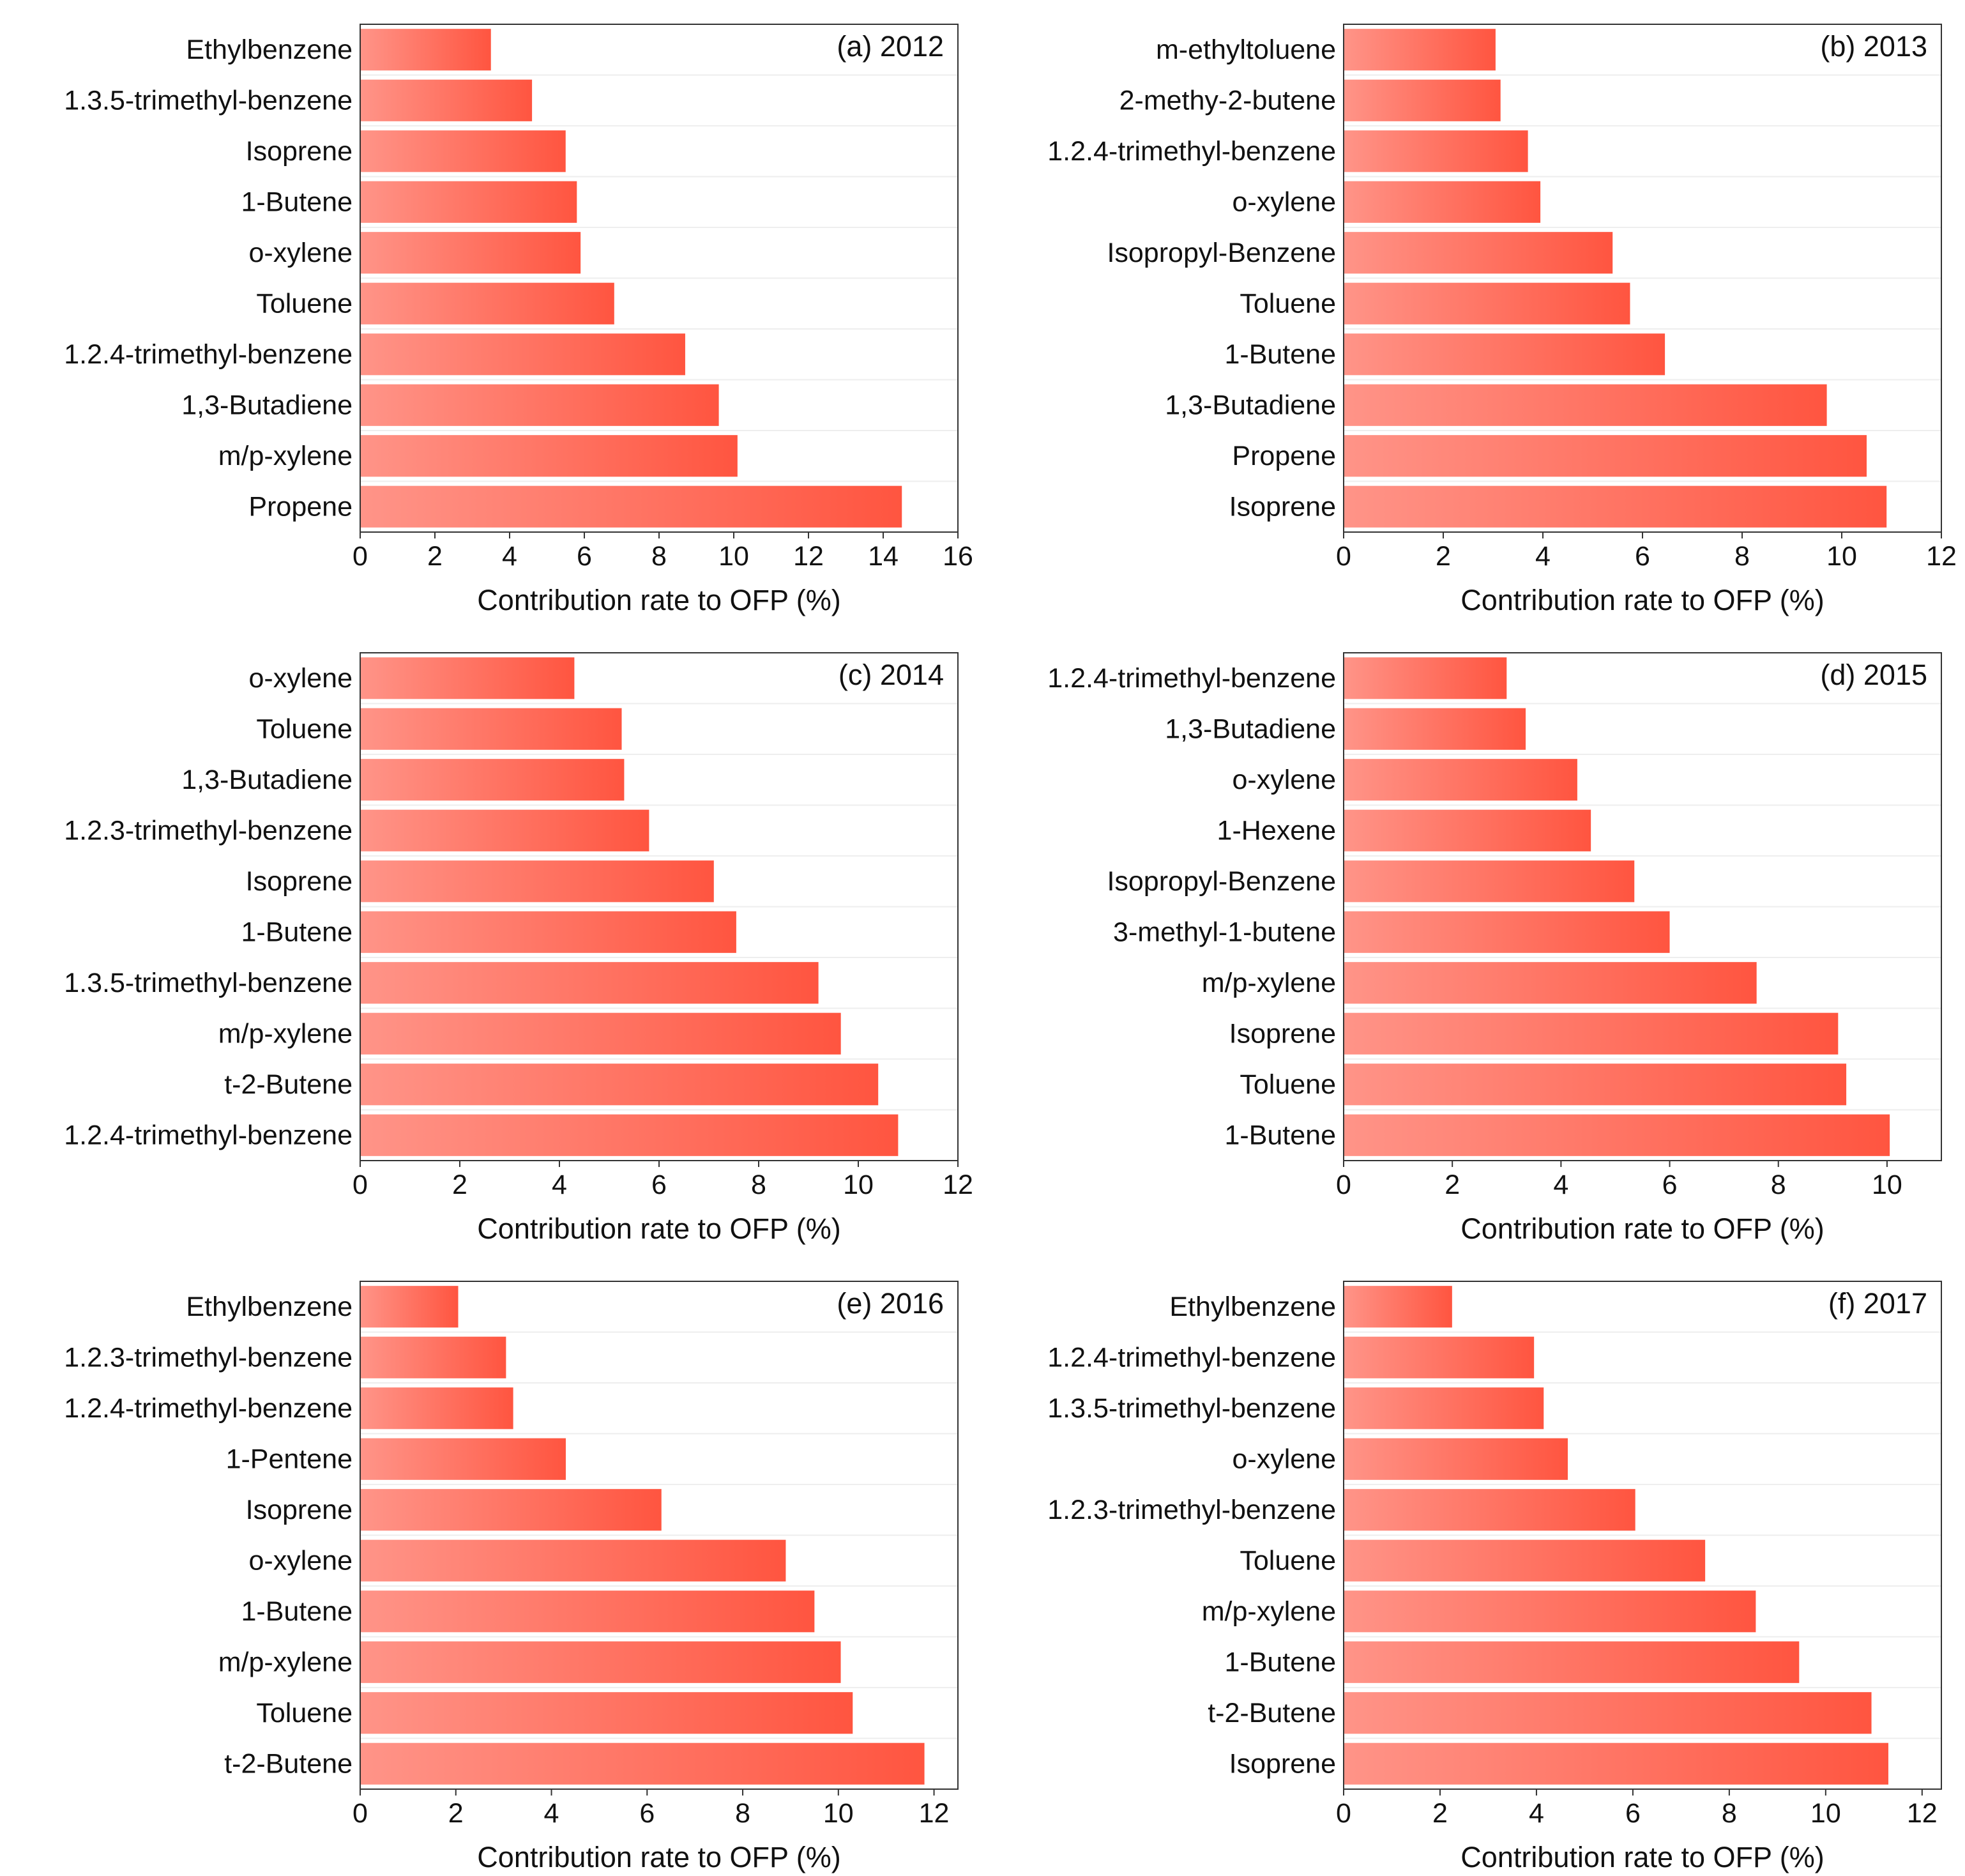 This screenshot has height=1876, width=1965. What do you see at coordinates (1246, 49) in the screenshot?
I see `category-label: m-ethyltoluene` at bounding box center [1246, 49].